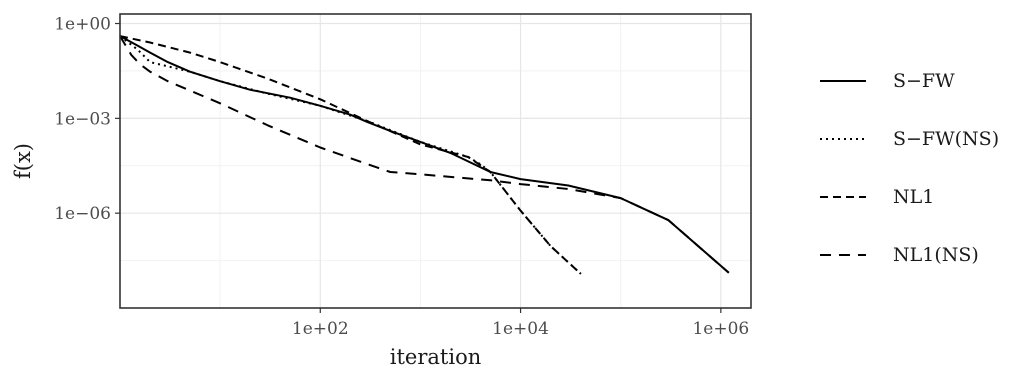 Image resolution: width=1010 pixels, height=372 pixels. I want to click on legend-label: NL1, so click(913, 197).